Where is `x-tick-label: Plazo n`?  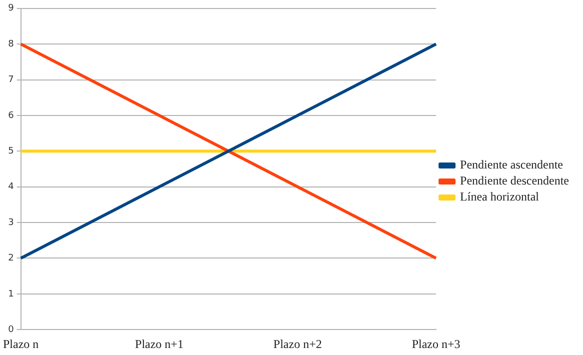
x-tick-label: Plazo n is located at coordinates (20, 343).